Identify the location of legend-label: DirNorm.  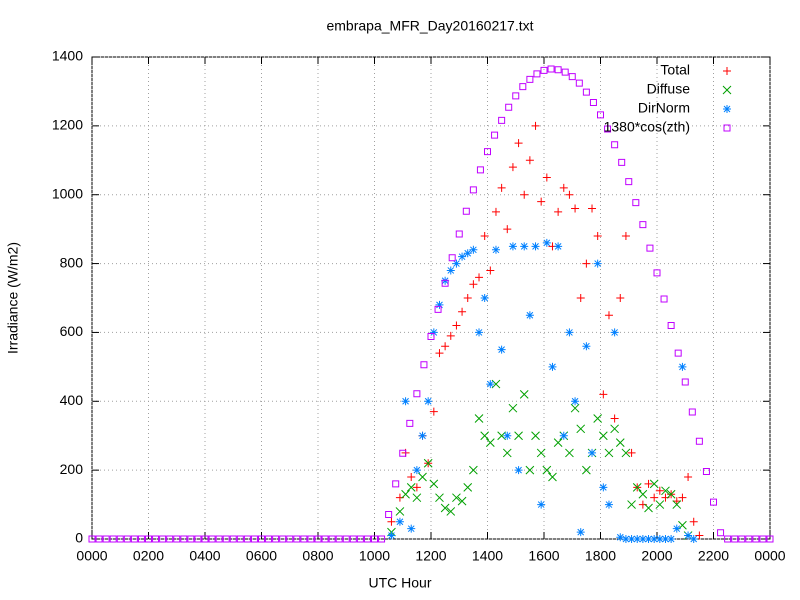
(664, 108).